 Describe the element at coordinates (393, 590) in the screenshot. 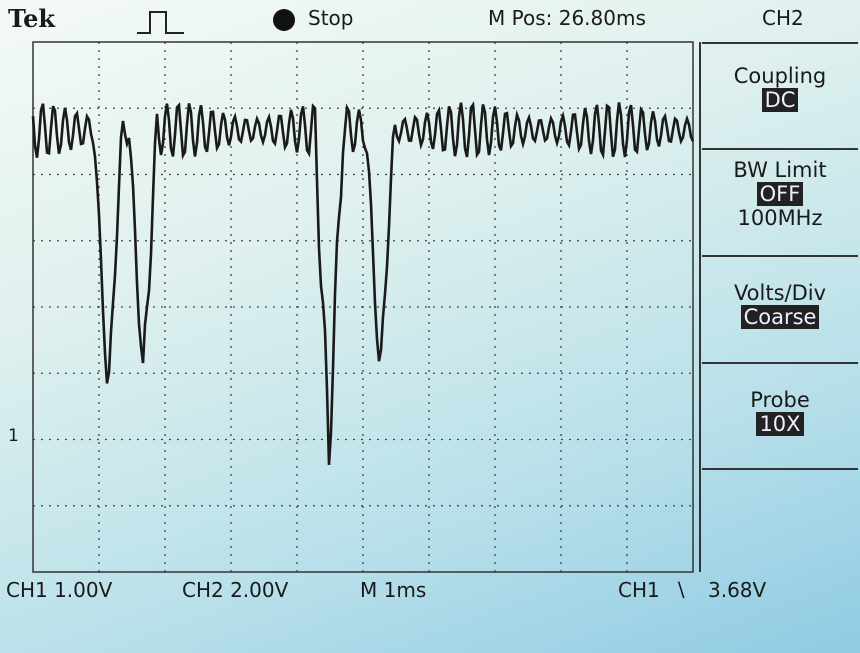

I see `time-scale: M 1ms` at that location.